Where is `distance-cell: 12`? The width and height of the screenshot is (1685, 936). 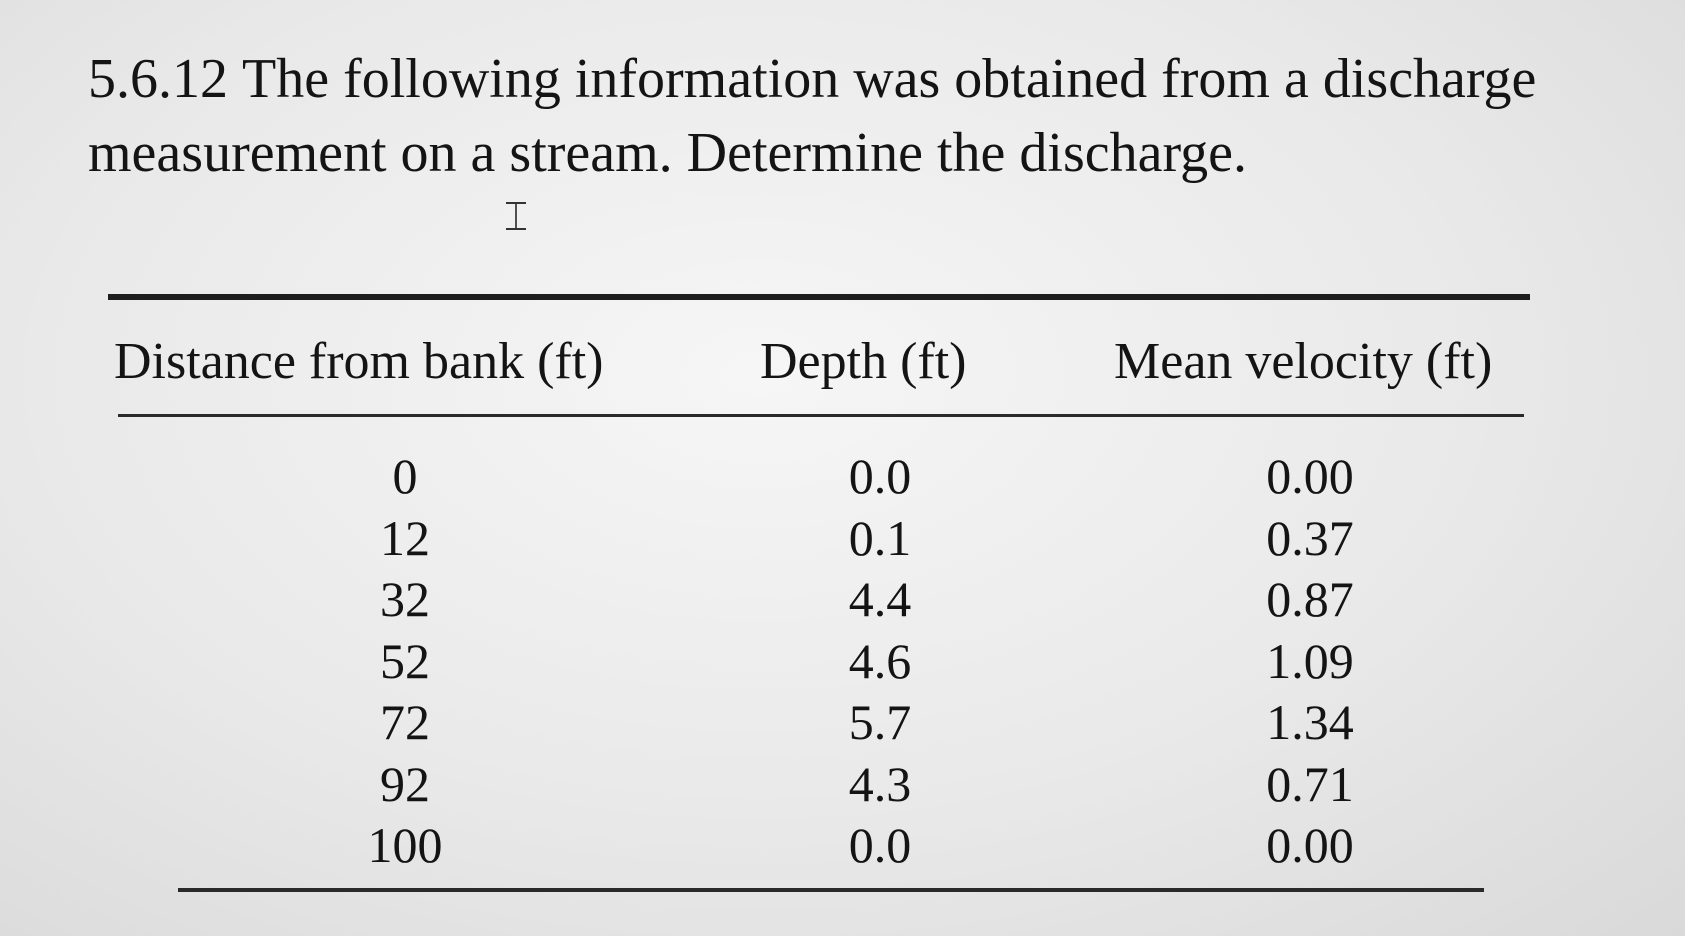 distance-cell: 12 is located at coordinates (405, 537).